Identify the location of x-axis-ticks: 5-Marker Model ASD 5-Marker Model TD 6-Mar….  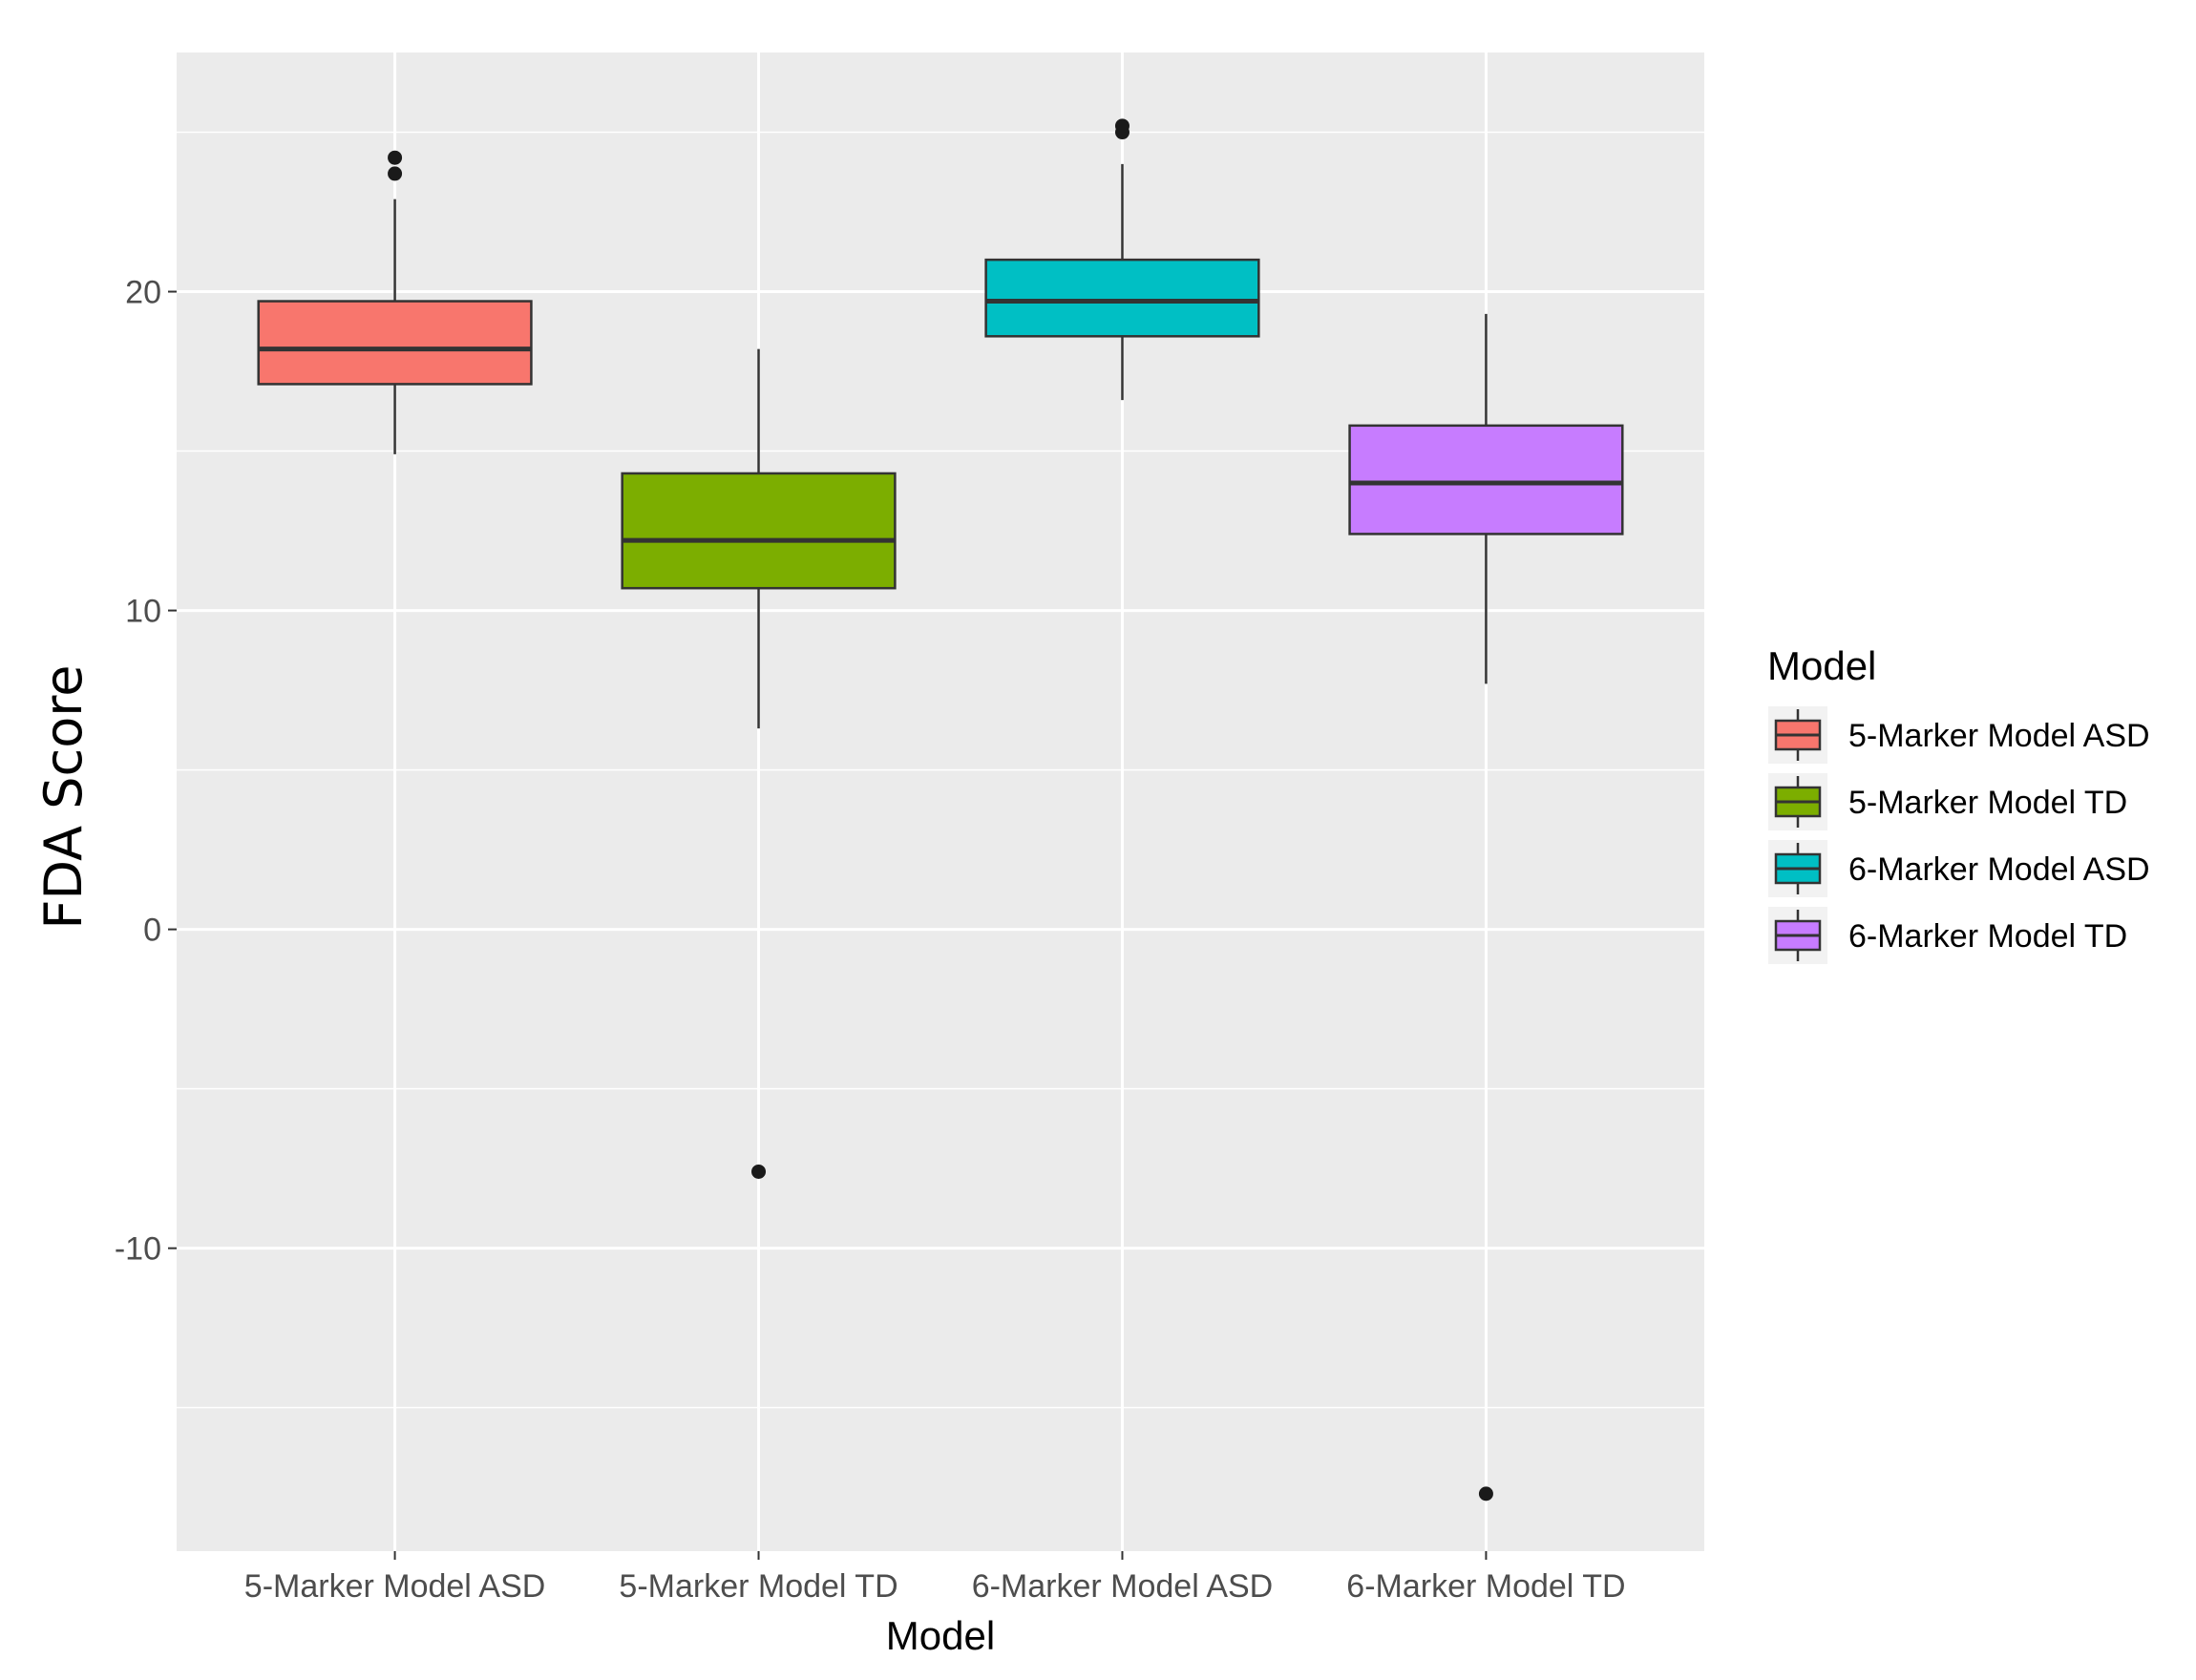
(935, 1578).